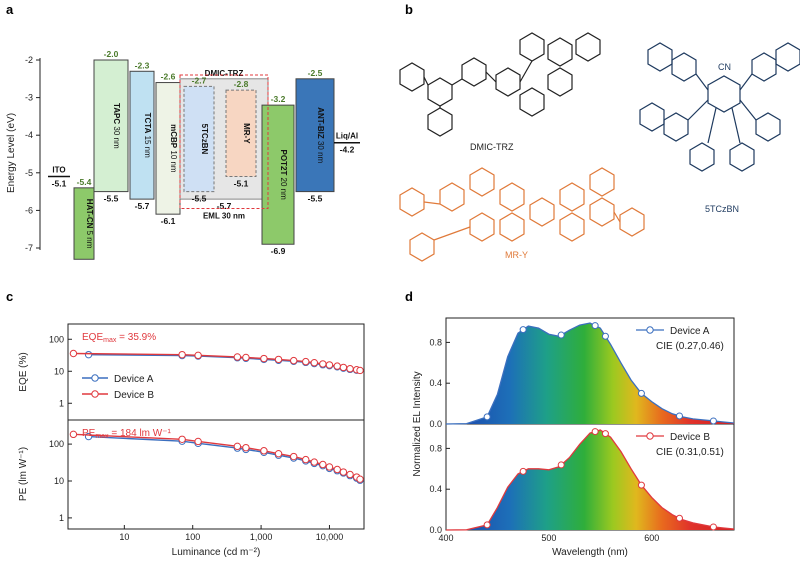 The image size is (800, 567). What do you see at coordinates (651, 538) in the screenshot?
I see `x-tick-label-d: 600` at bounding box center [651, 538].